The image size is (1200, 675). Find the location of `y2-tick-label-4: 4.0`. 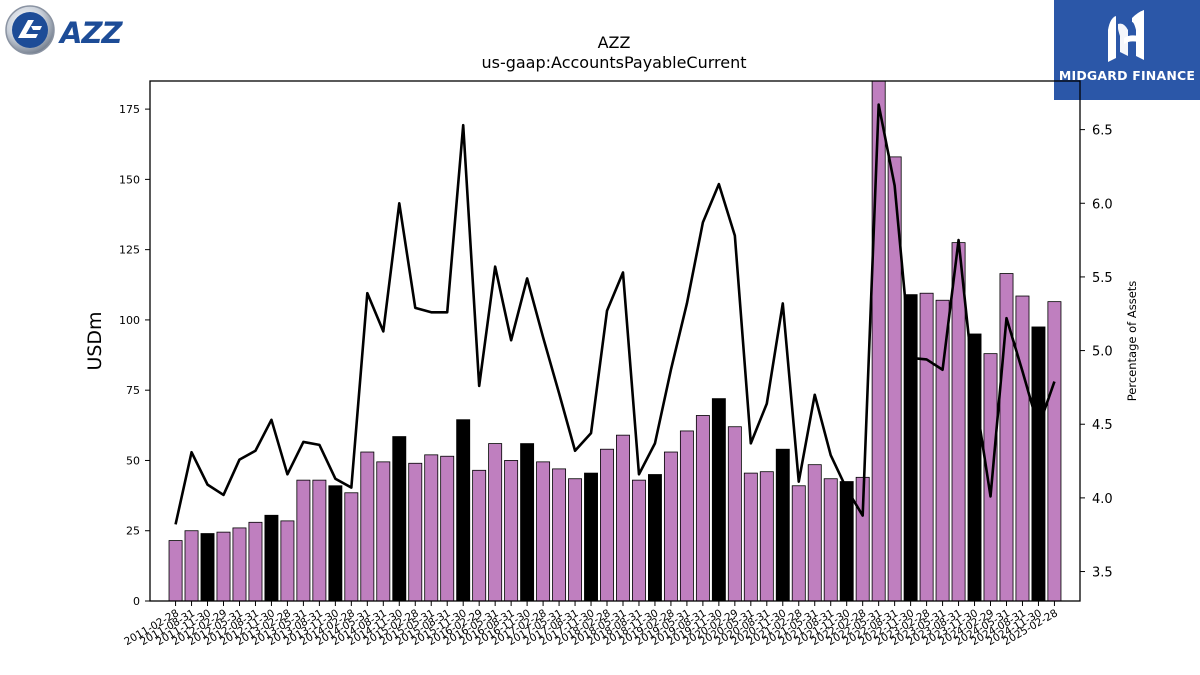

y2-tick-label-4: 4.0 is located at coordinates (1102, 499).